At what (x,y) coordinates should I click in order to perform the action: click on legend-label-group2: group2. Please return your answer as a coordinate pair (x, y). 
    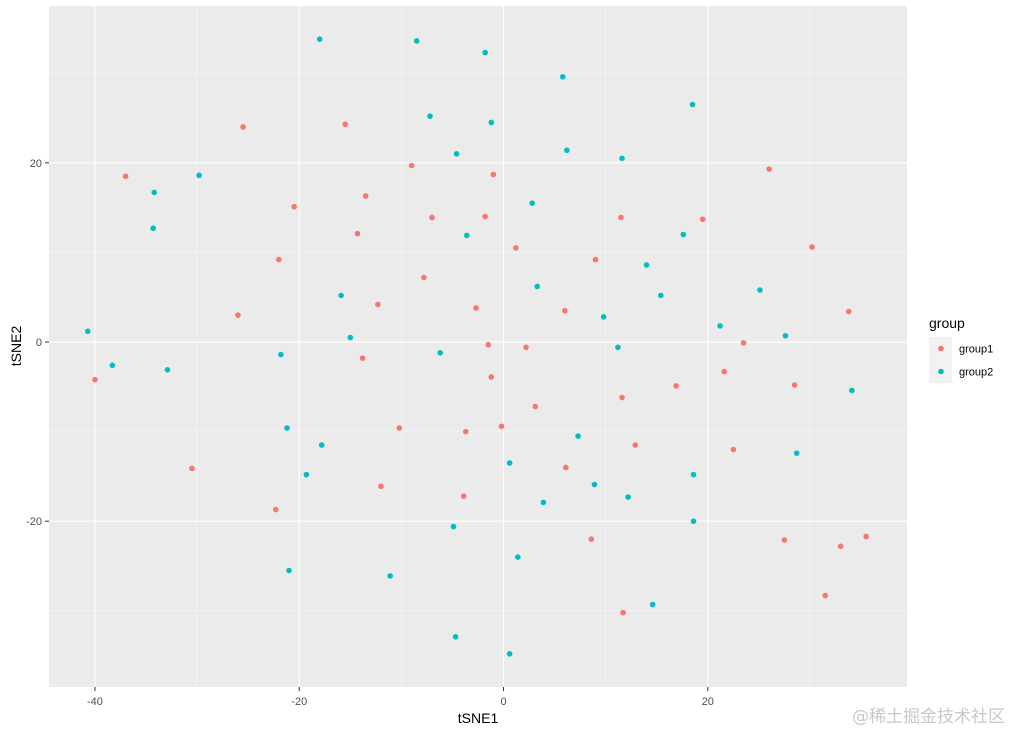
    Looking at the image, I should click on (976, 373).